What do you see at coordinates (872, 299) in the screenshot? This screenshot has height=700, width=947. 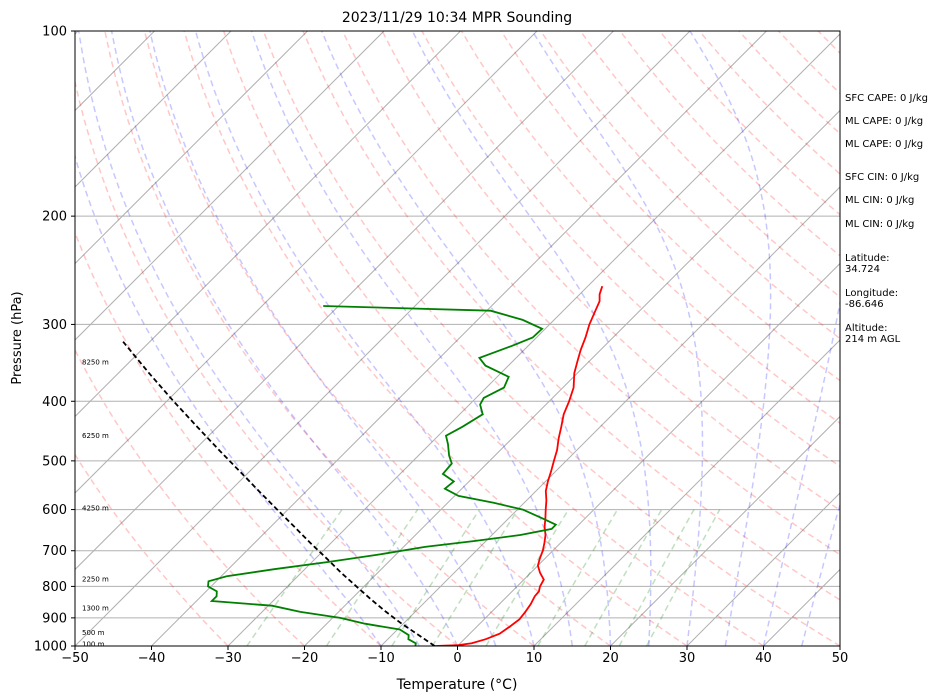 I see `station-longitude: Longitude: -86.646` at bounding box center [872, 299].